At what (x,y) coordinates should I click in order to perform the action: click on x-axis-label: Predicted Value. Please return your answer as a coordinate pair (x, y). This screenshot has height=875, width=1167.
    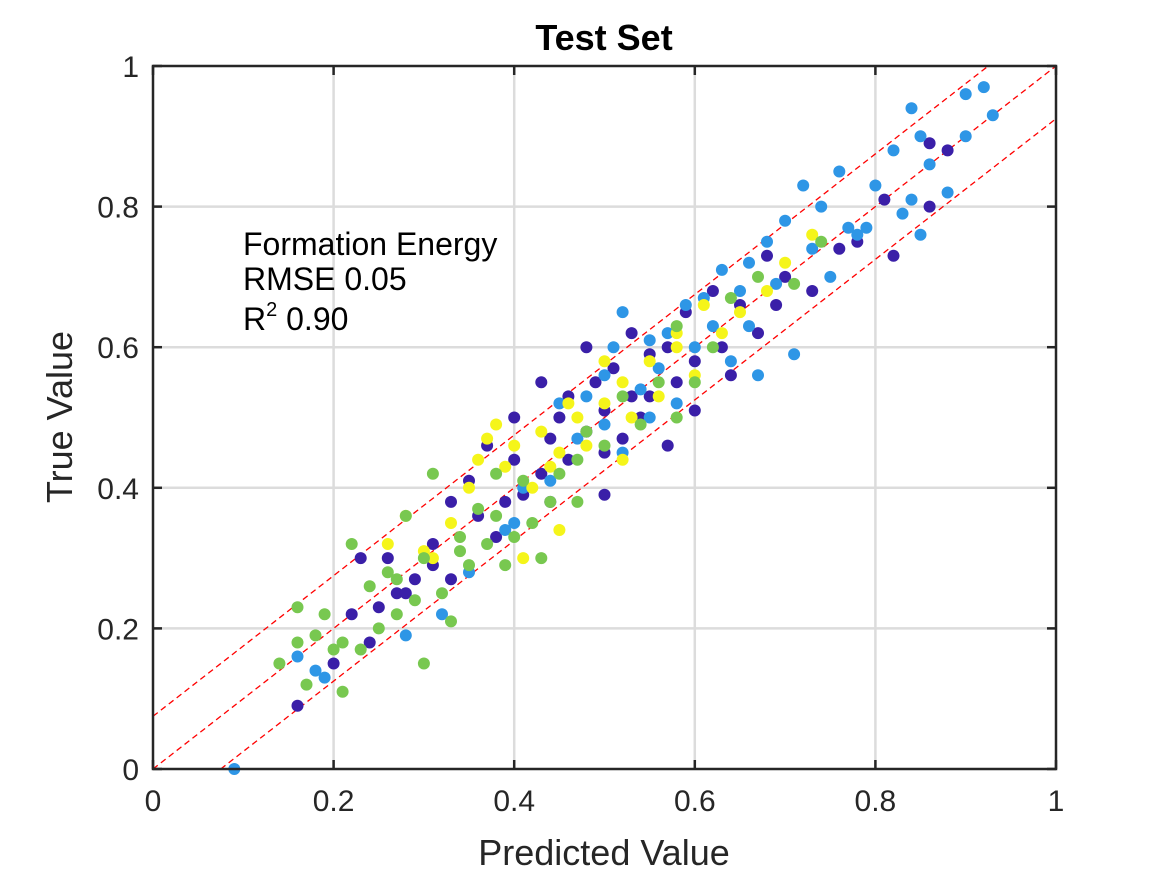
    Looking at the image, I should click on (604, 852).